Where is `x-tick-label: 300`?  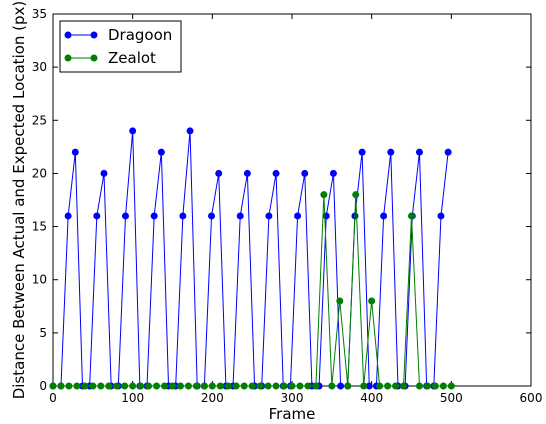
x-tick-label: 300 is located at coordinates (292, 398).